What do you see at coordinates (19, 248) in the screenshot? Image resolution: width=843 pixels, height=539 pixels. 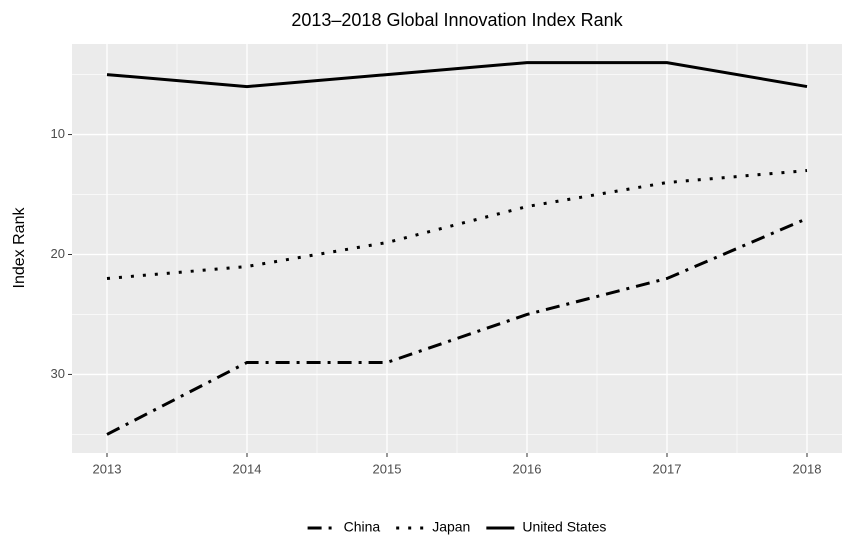 I see `y-axis-label: Index Rank` at bounding box center [19, 248].